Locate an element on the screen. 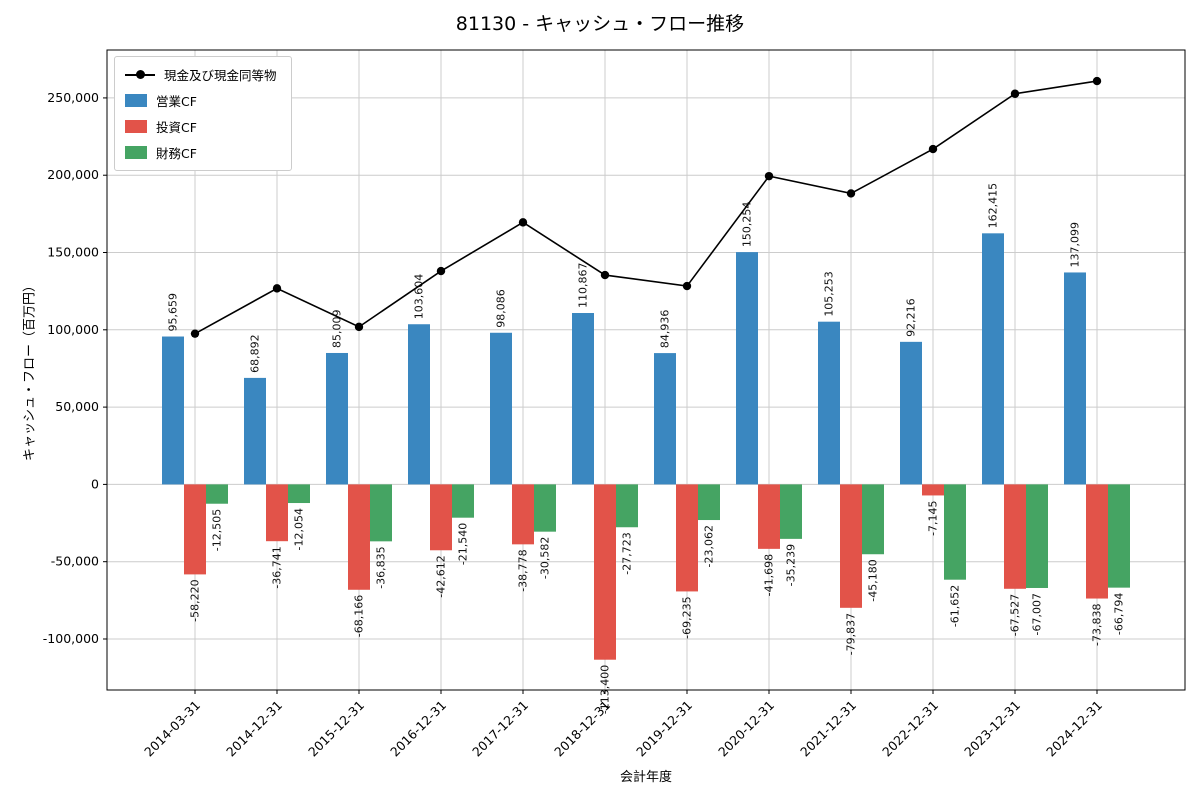  svg-text: 100,000 is located at coordinates (73, 329).